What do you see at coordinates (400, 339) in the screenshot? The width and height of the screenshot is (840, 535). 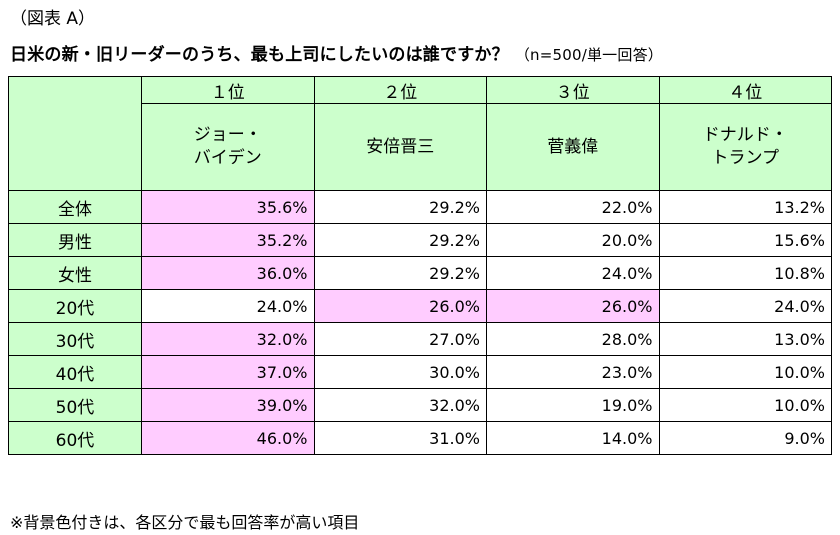 I see `value-cell: 27.0%` at bounding box center [400, 339].